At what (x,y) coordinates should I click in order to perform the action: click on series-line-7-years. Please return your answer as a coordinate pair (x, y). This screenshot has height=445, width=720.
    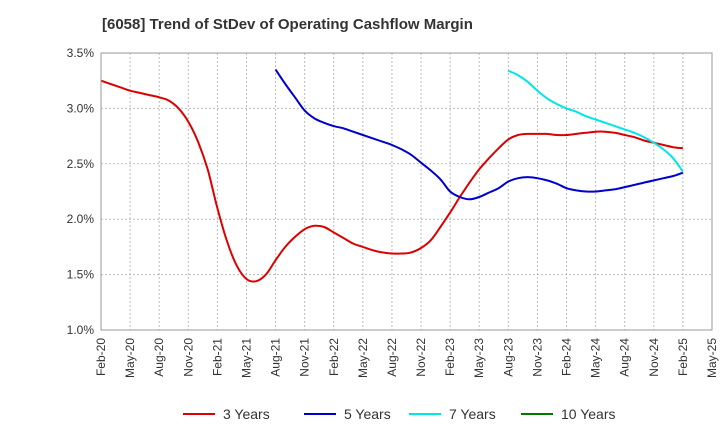
    Looking at the image, I should click on (595, 121).